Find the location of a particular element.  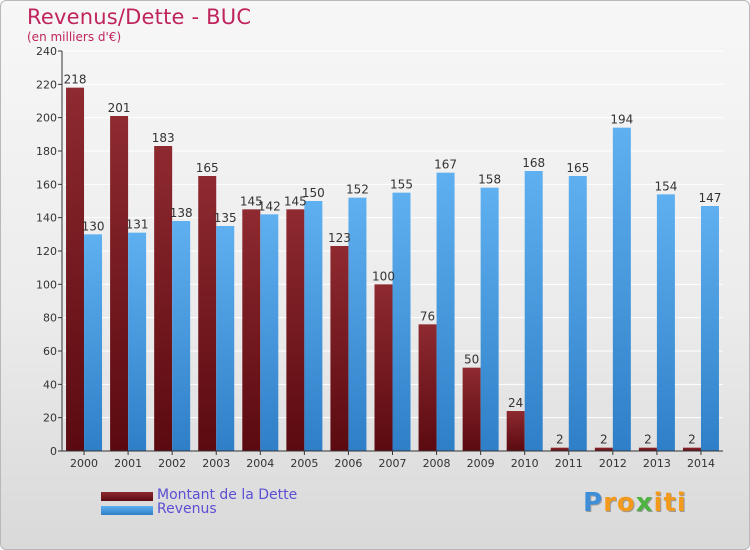

y-tick-label: 100 is located at coordinates (46, 284).